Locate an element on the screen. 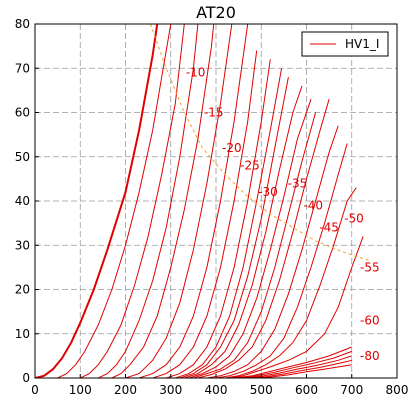 This screenshot has width=413, height=401. x-tick-label: 400 is located at coordinates (216, 390).